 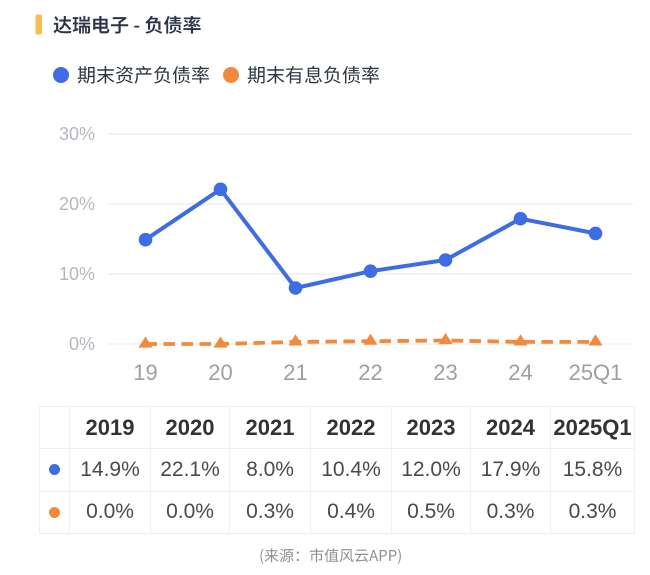 What do you see at coordinates (77, 204) in the screenshot?
I see `svg-text: 20%` at bounding box center [77, 204].